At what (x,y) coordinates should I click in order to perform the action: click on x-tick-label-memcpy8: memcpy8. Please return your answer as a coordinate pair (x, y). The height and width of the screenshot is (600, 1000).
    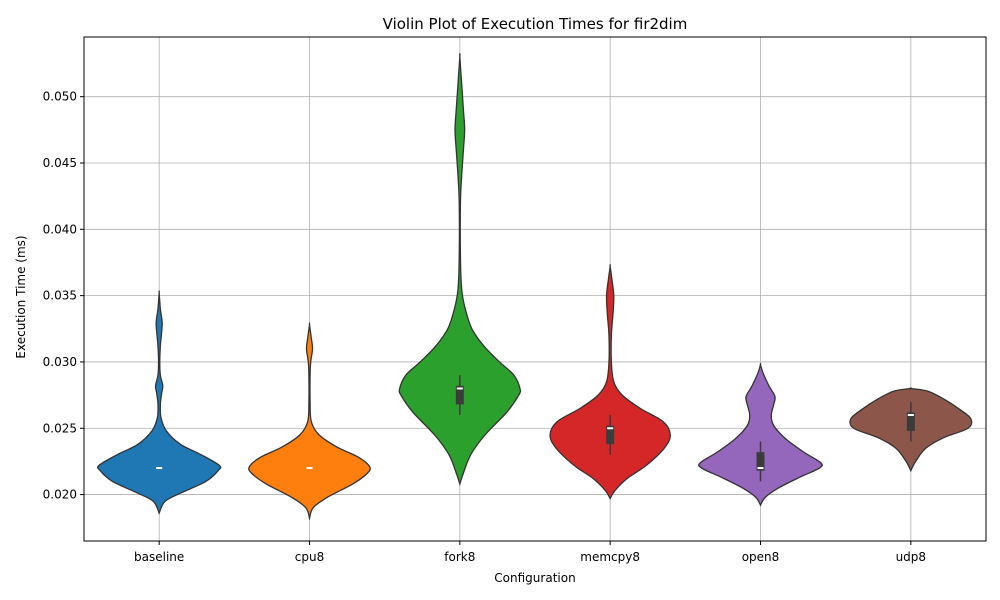
    Looking at the image, I should click on (610, 557).